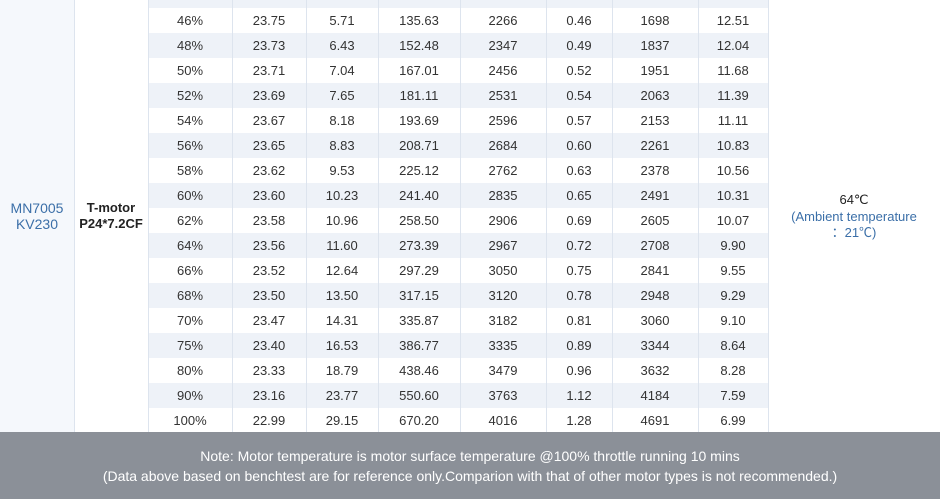 The image size is (940, 499). I want to click on table-cell: 2841, so click(655, 270).